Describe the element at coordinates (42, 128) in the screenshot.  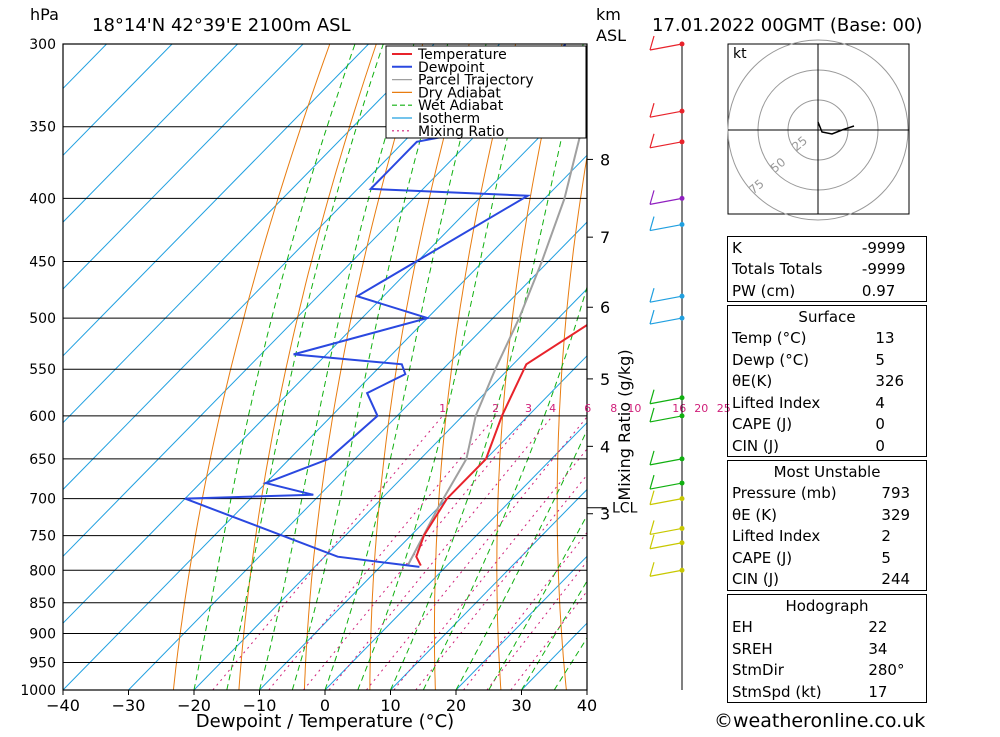
I see `pressure-tick-label: 350` at that location.